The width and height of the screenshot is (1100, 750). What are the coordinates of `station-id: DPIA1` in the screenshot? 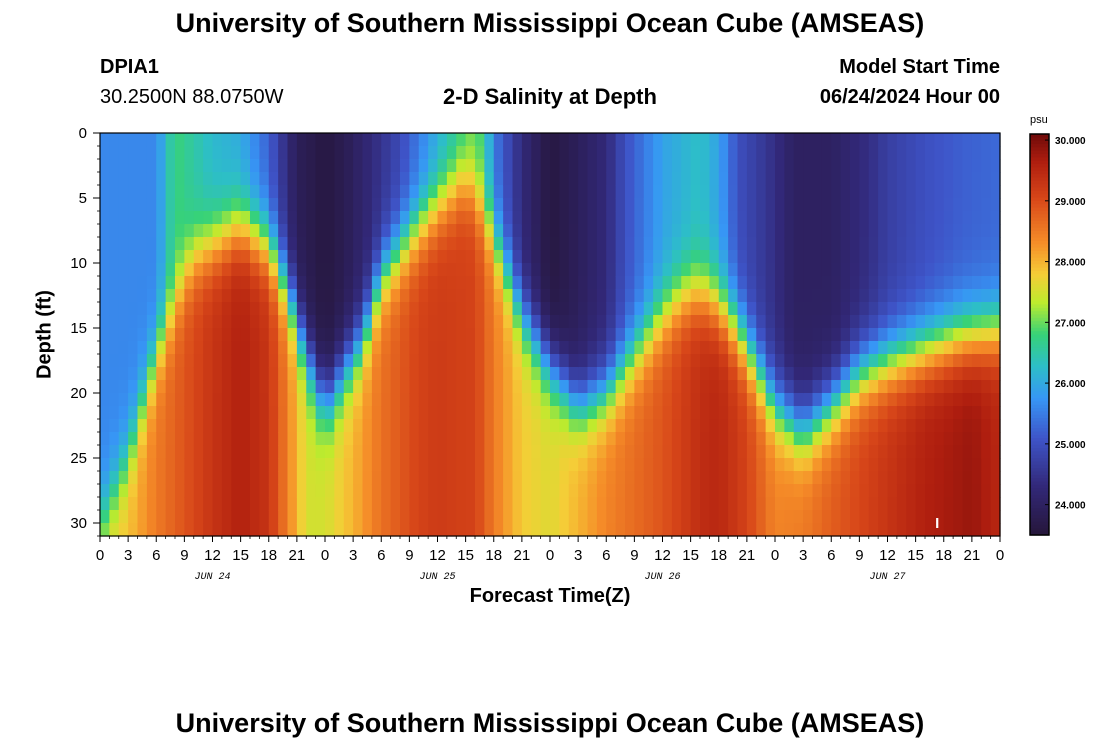 It's located at (129, 67).